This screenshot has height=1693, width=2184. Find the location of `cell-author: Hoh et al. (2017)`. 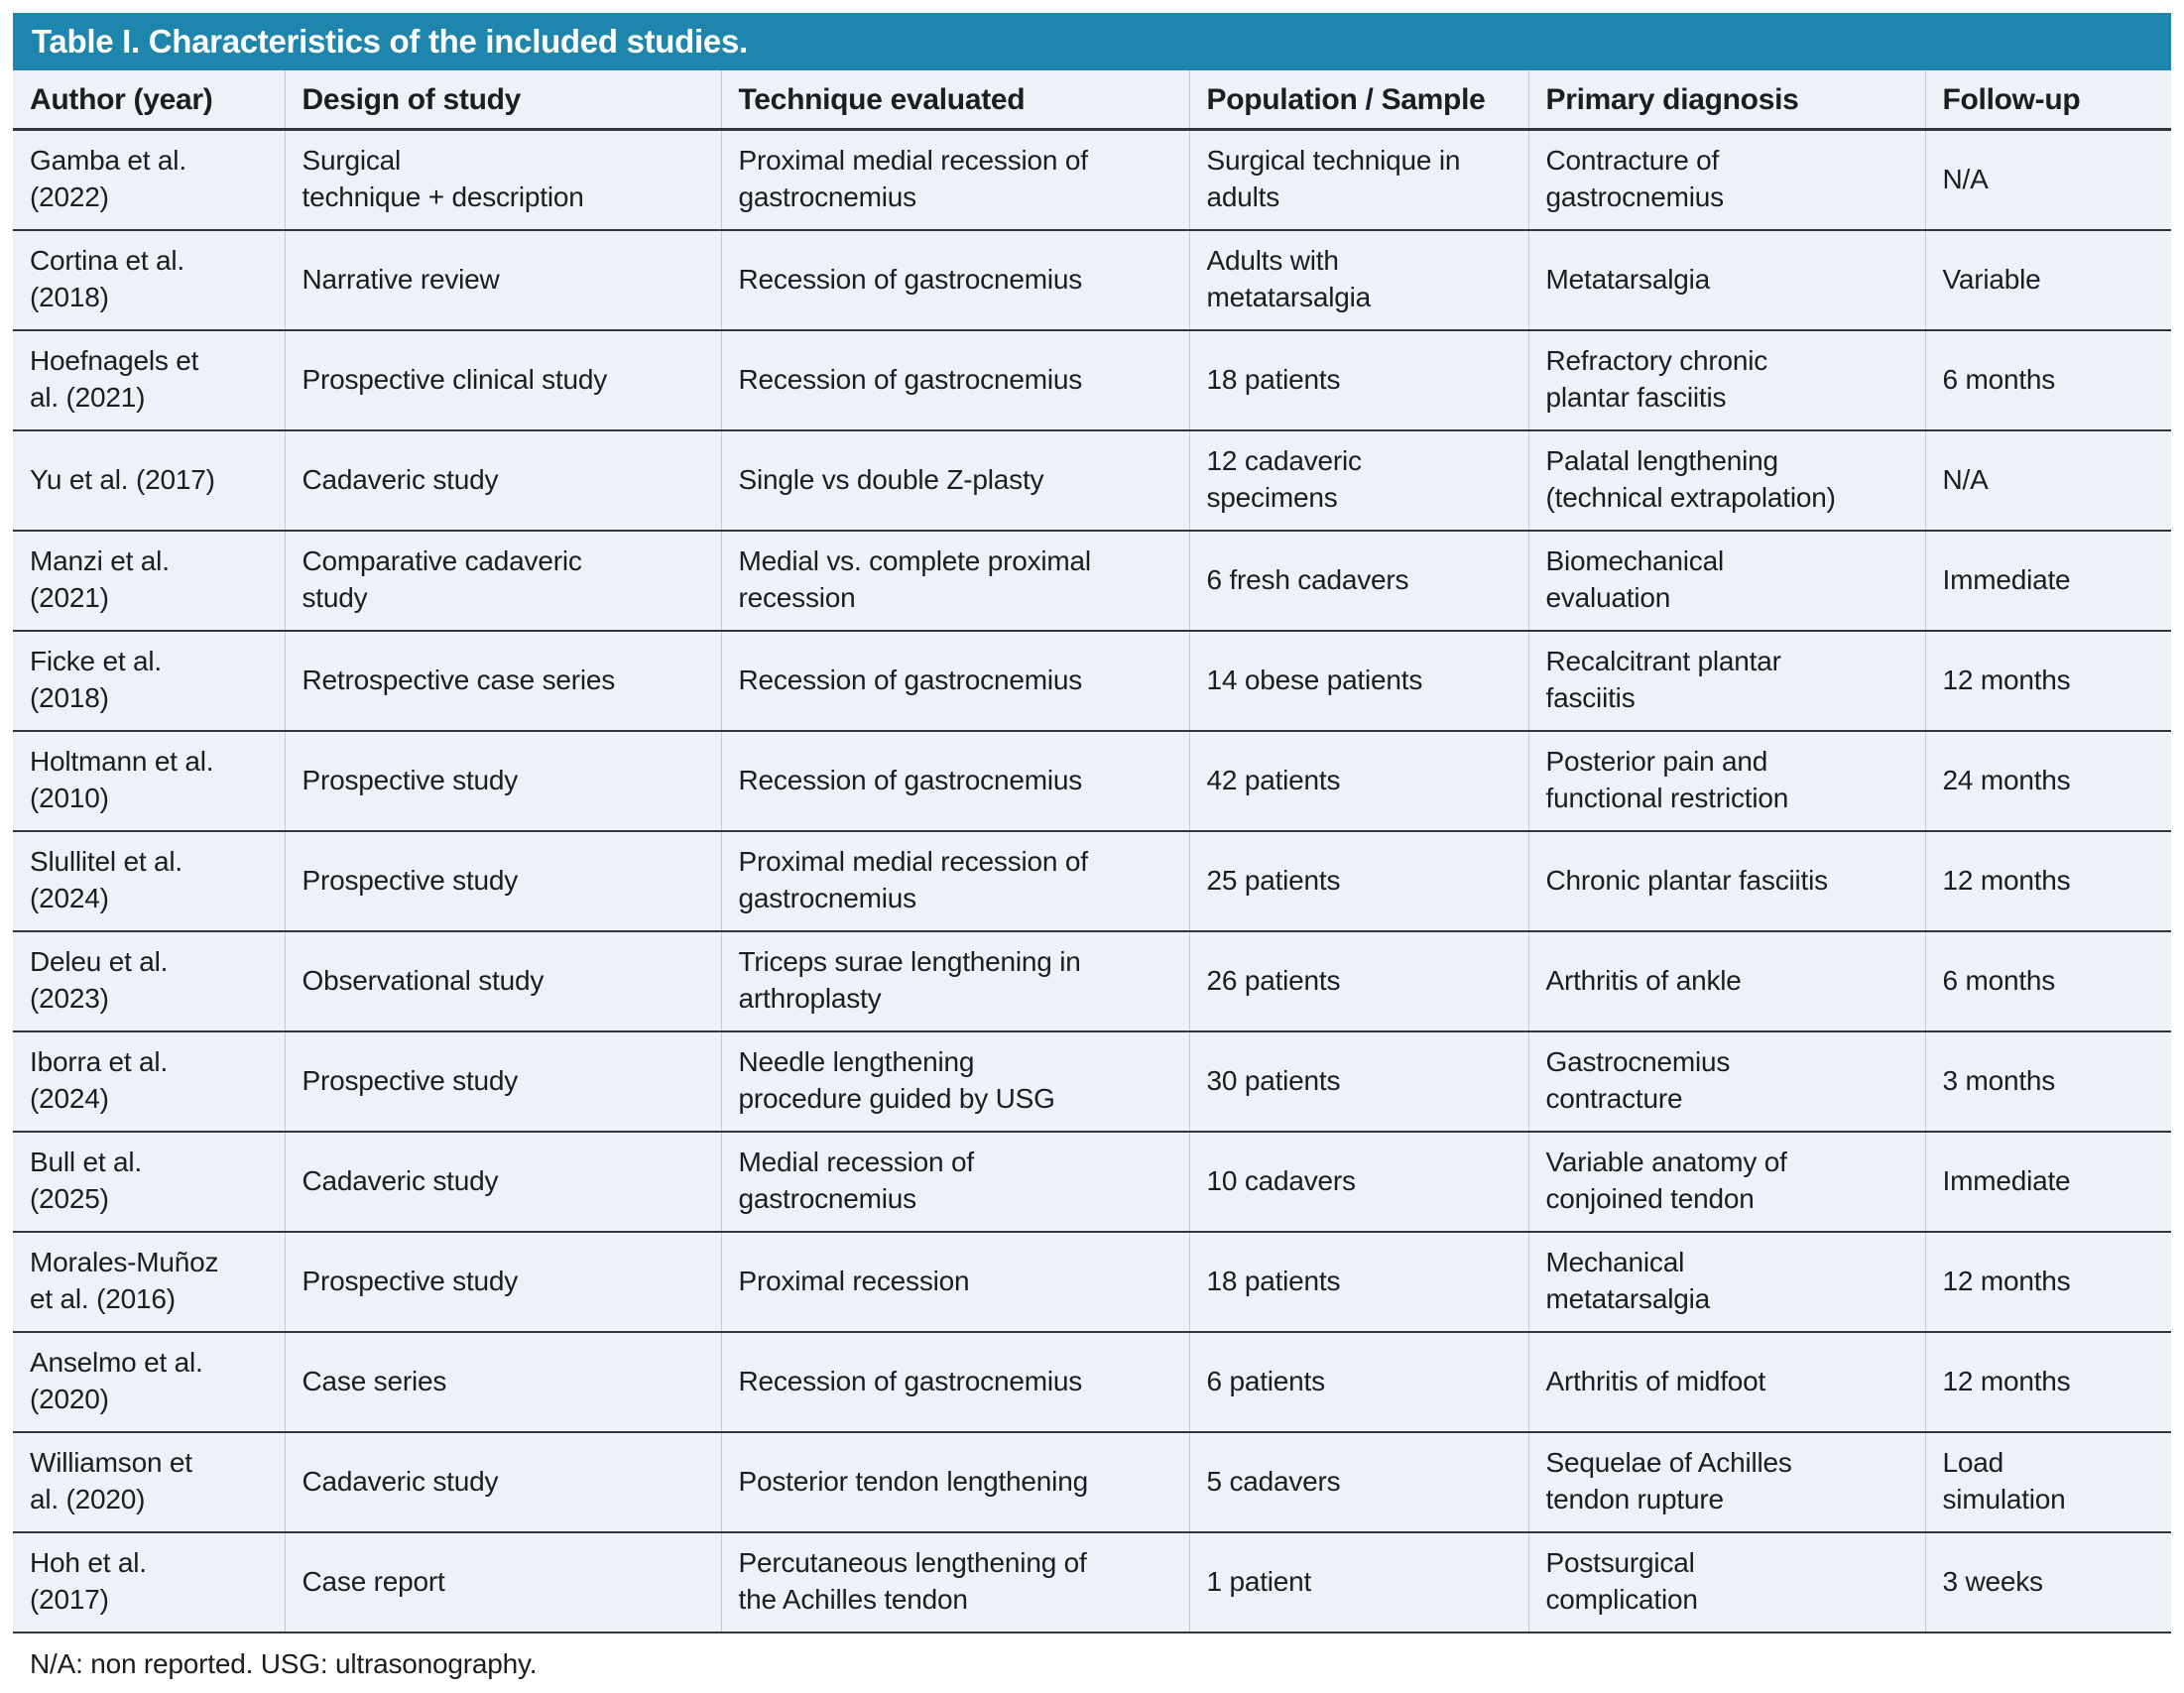

cell-author: Hoh et al. (2017) is located at coordinates (149, 1582).